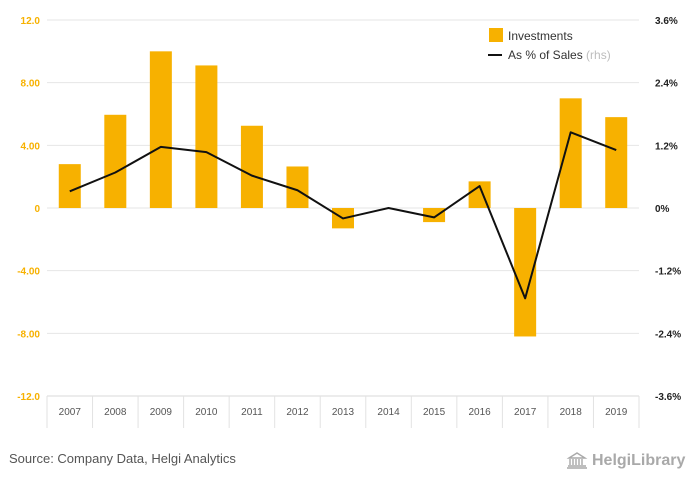 This screenshot has width=700, height=483. What do you see at coordinates (70, 412) in the screenshot?
I see `x-tick-label: 2007` at bounding box center [70, 412].